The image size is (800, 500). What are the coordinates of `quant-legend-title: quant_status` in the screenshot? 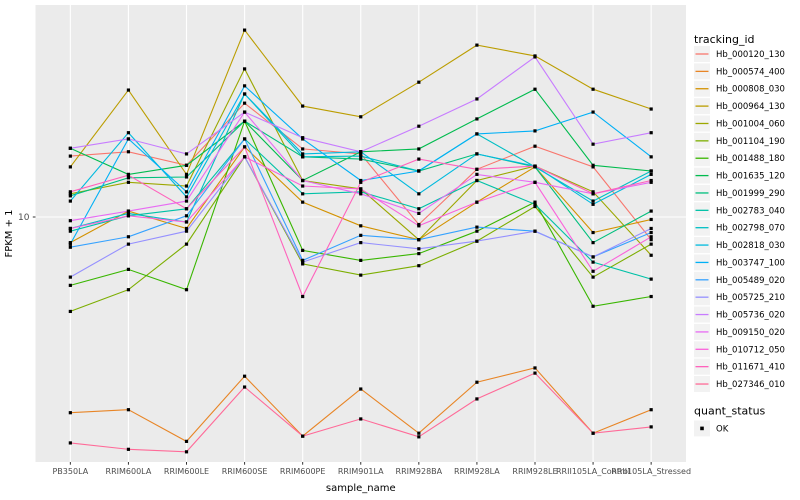 It's located at (730, 410).